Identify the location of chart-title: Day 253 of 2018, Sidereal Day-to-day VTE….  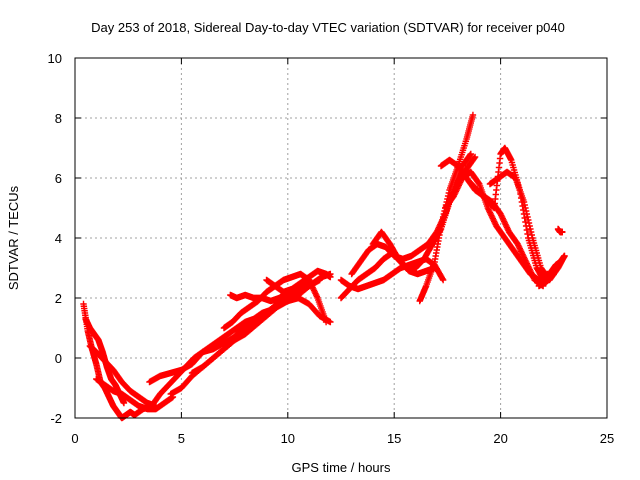
(328, 27).